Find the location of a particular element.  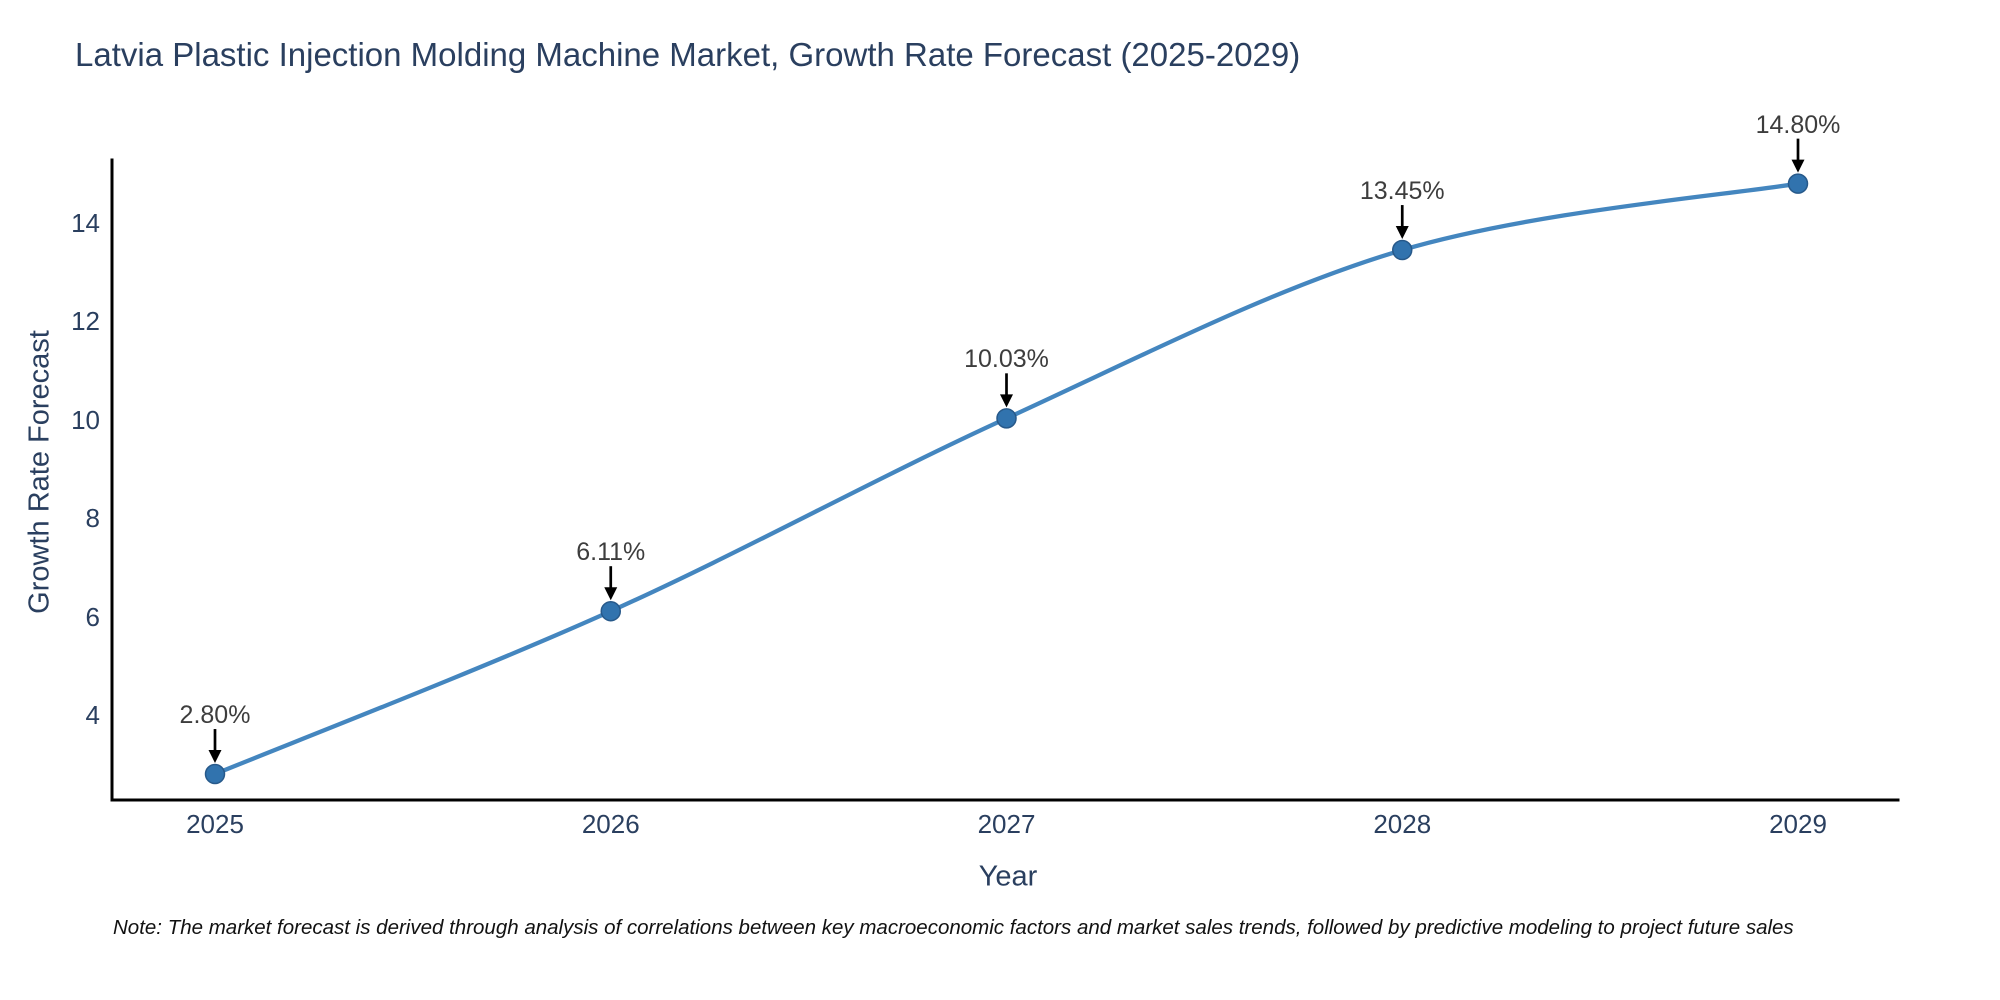

y-tick-label: 12 is located at coordinates (85, 321).